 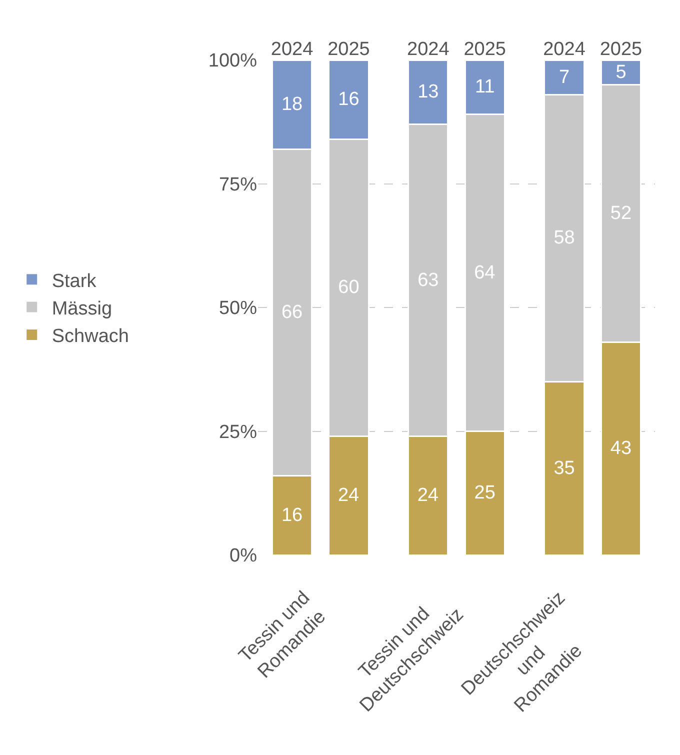 I want to click on data-label: 5, so click(x=621, y=72).